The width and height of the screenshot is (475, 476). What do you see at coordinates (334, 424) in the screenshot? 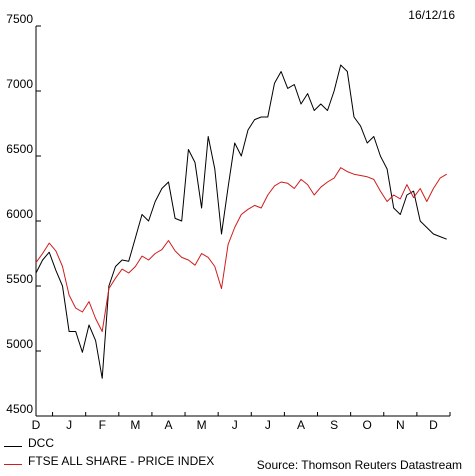
I see `x-tick-label: S` at bounding box center [334, 424].